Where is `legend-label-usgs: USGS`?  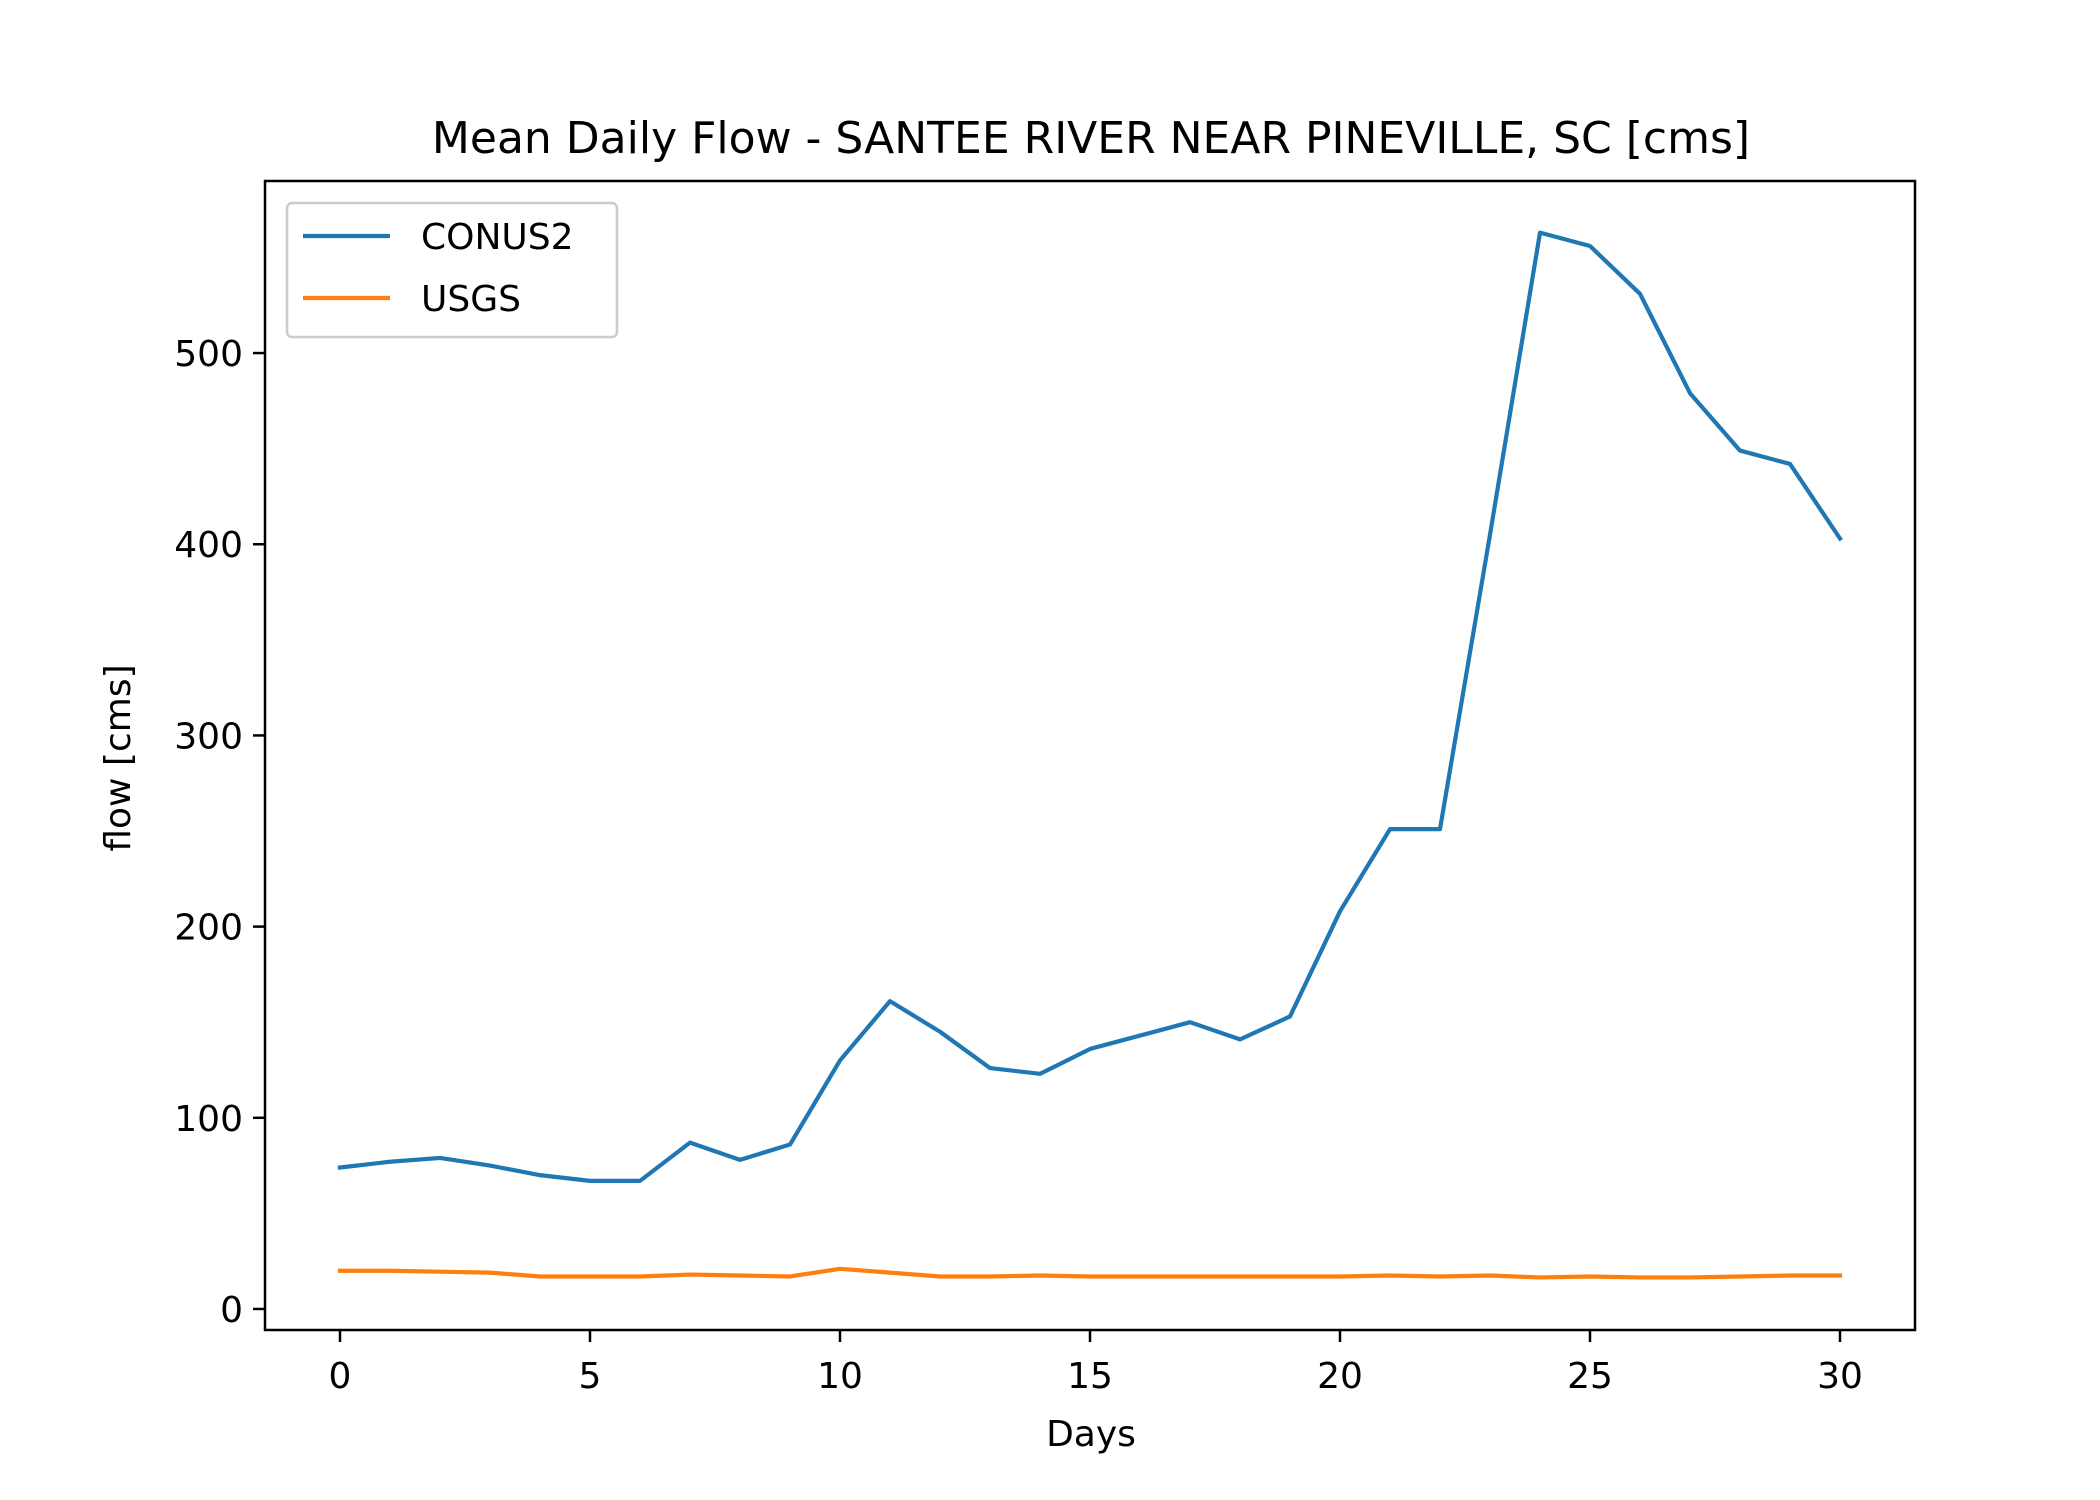
legend-label-usgs: USGS is located at coordinates (471, 299).